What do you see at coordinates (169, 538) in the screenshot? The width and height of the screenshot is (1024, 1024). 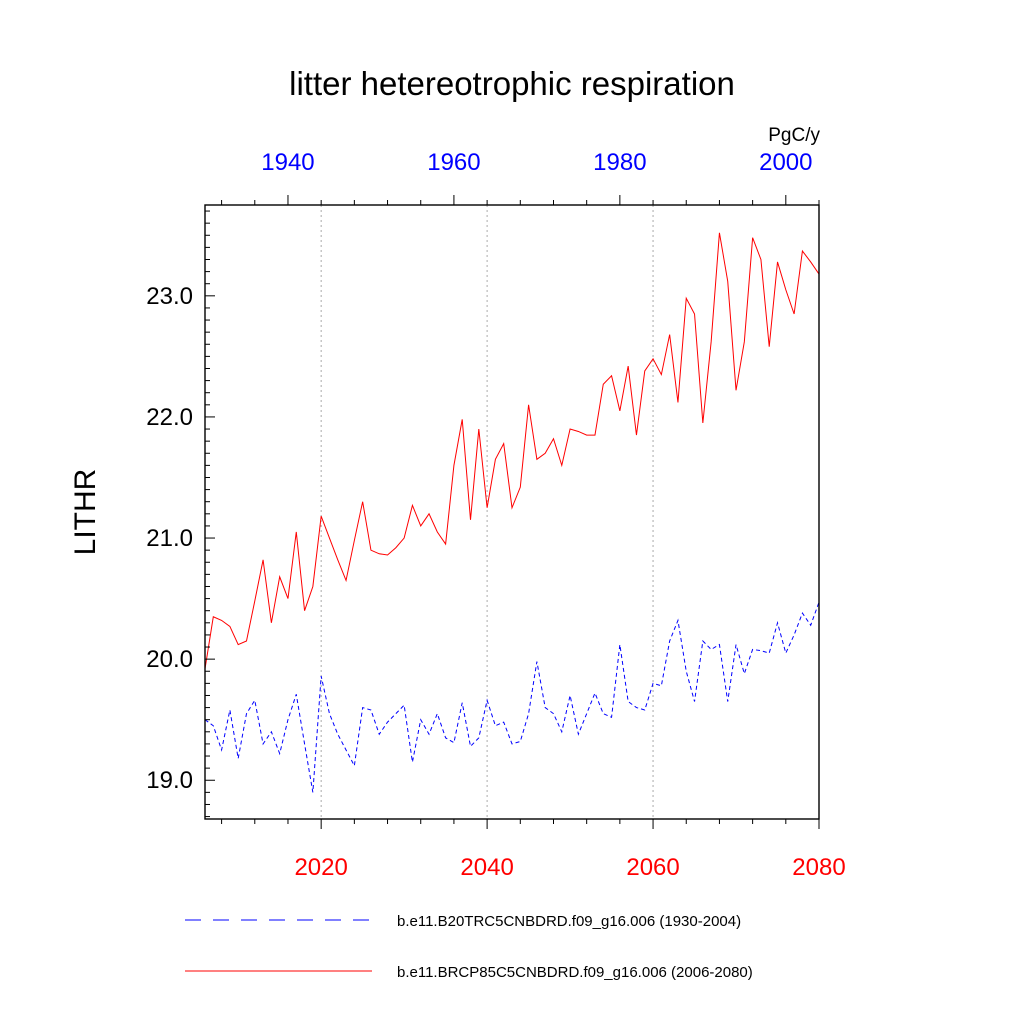 I see `y-tick-label: 21.0` at bounding box center [169, 538].